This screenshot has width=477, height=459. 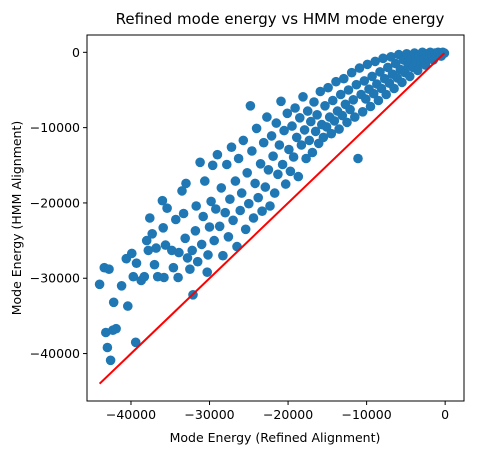 I want to click on y-tick-label-4: −40000, so click(x=55, y=353).